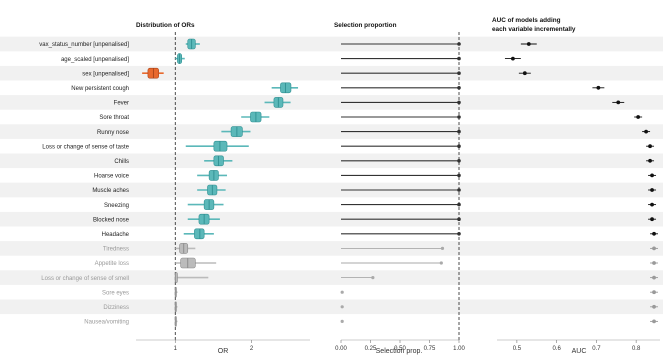 This screenshot has width=663, height=358. I want to click on selection-tick-label: 0.50, so click(400, 349).